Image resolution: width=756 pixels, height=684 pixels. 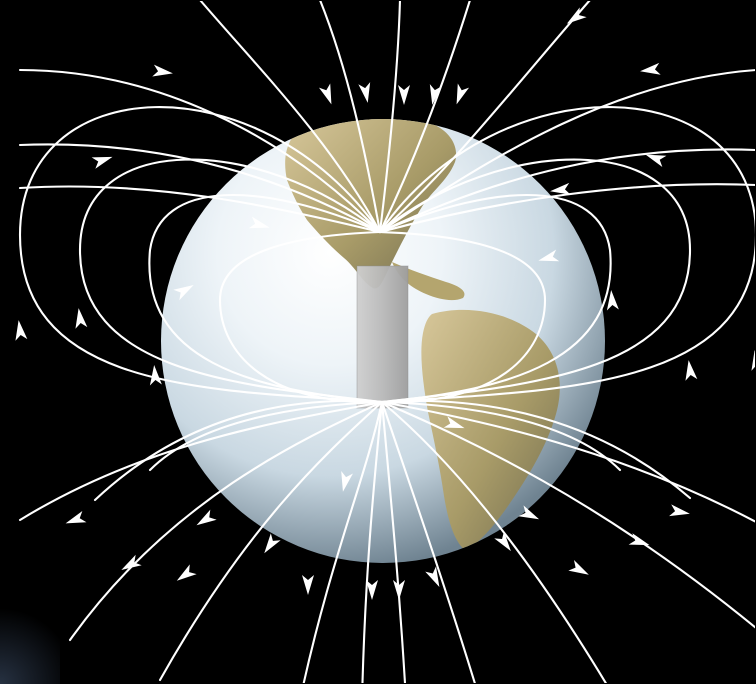 I want to click on north-america-shape, so click(x=371, y=204).